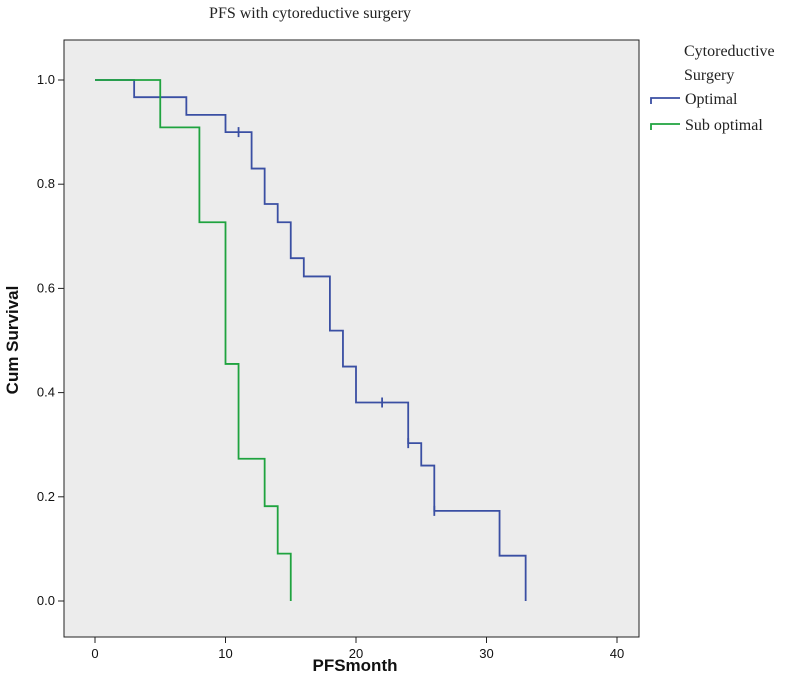 This screenshot has height=691, width=800. What do you see at coordinates (46, 79) in the screenshot?
I see `y-tick-label: 1.0` at bounding box center [46, 79].